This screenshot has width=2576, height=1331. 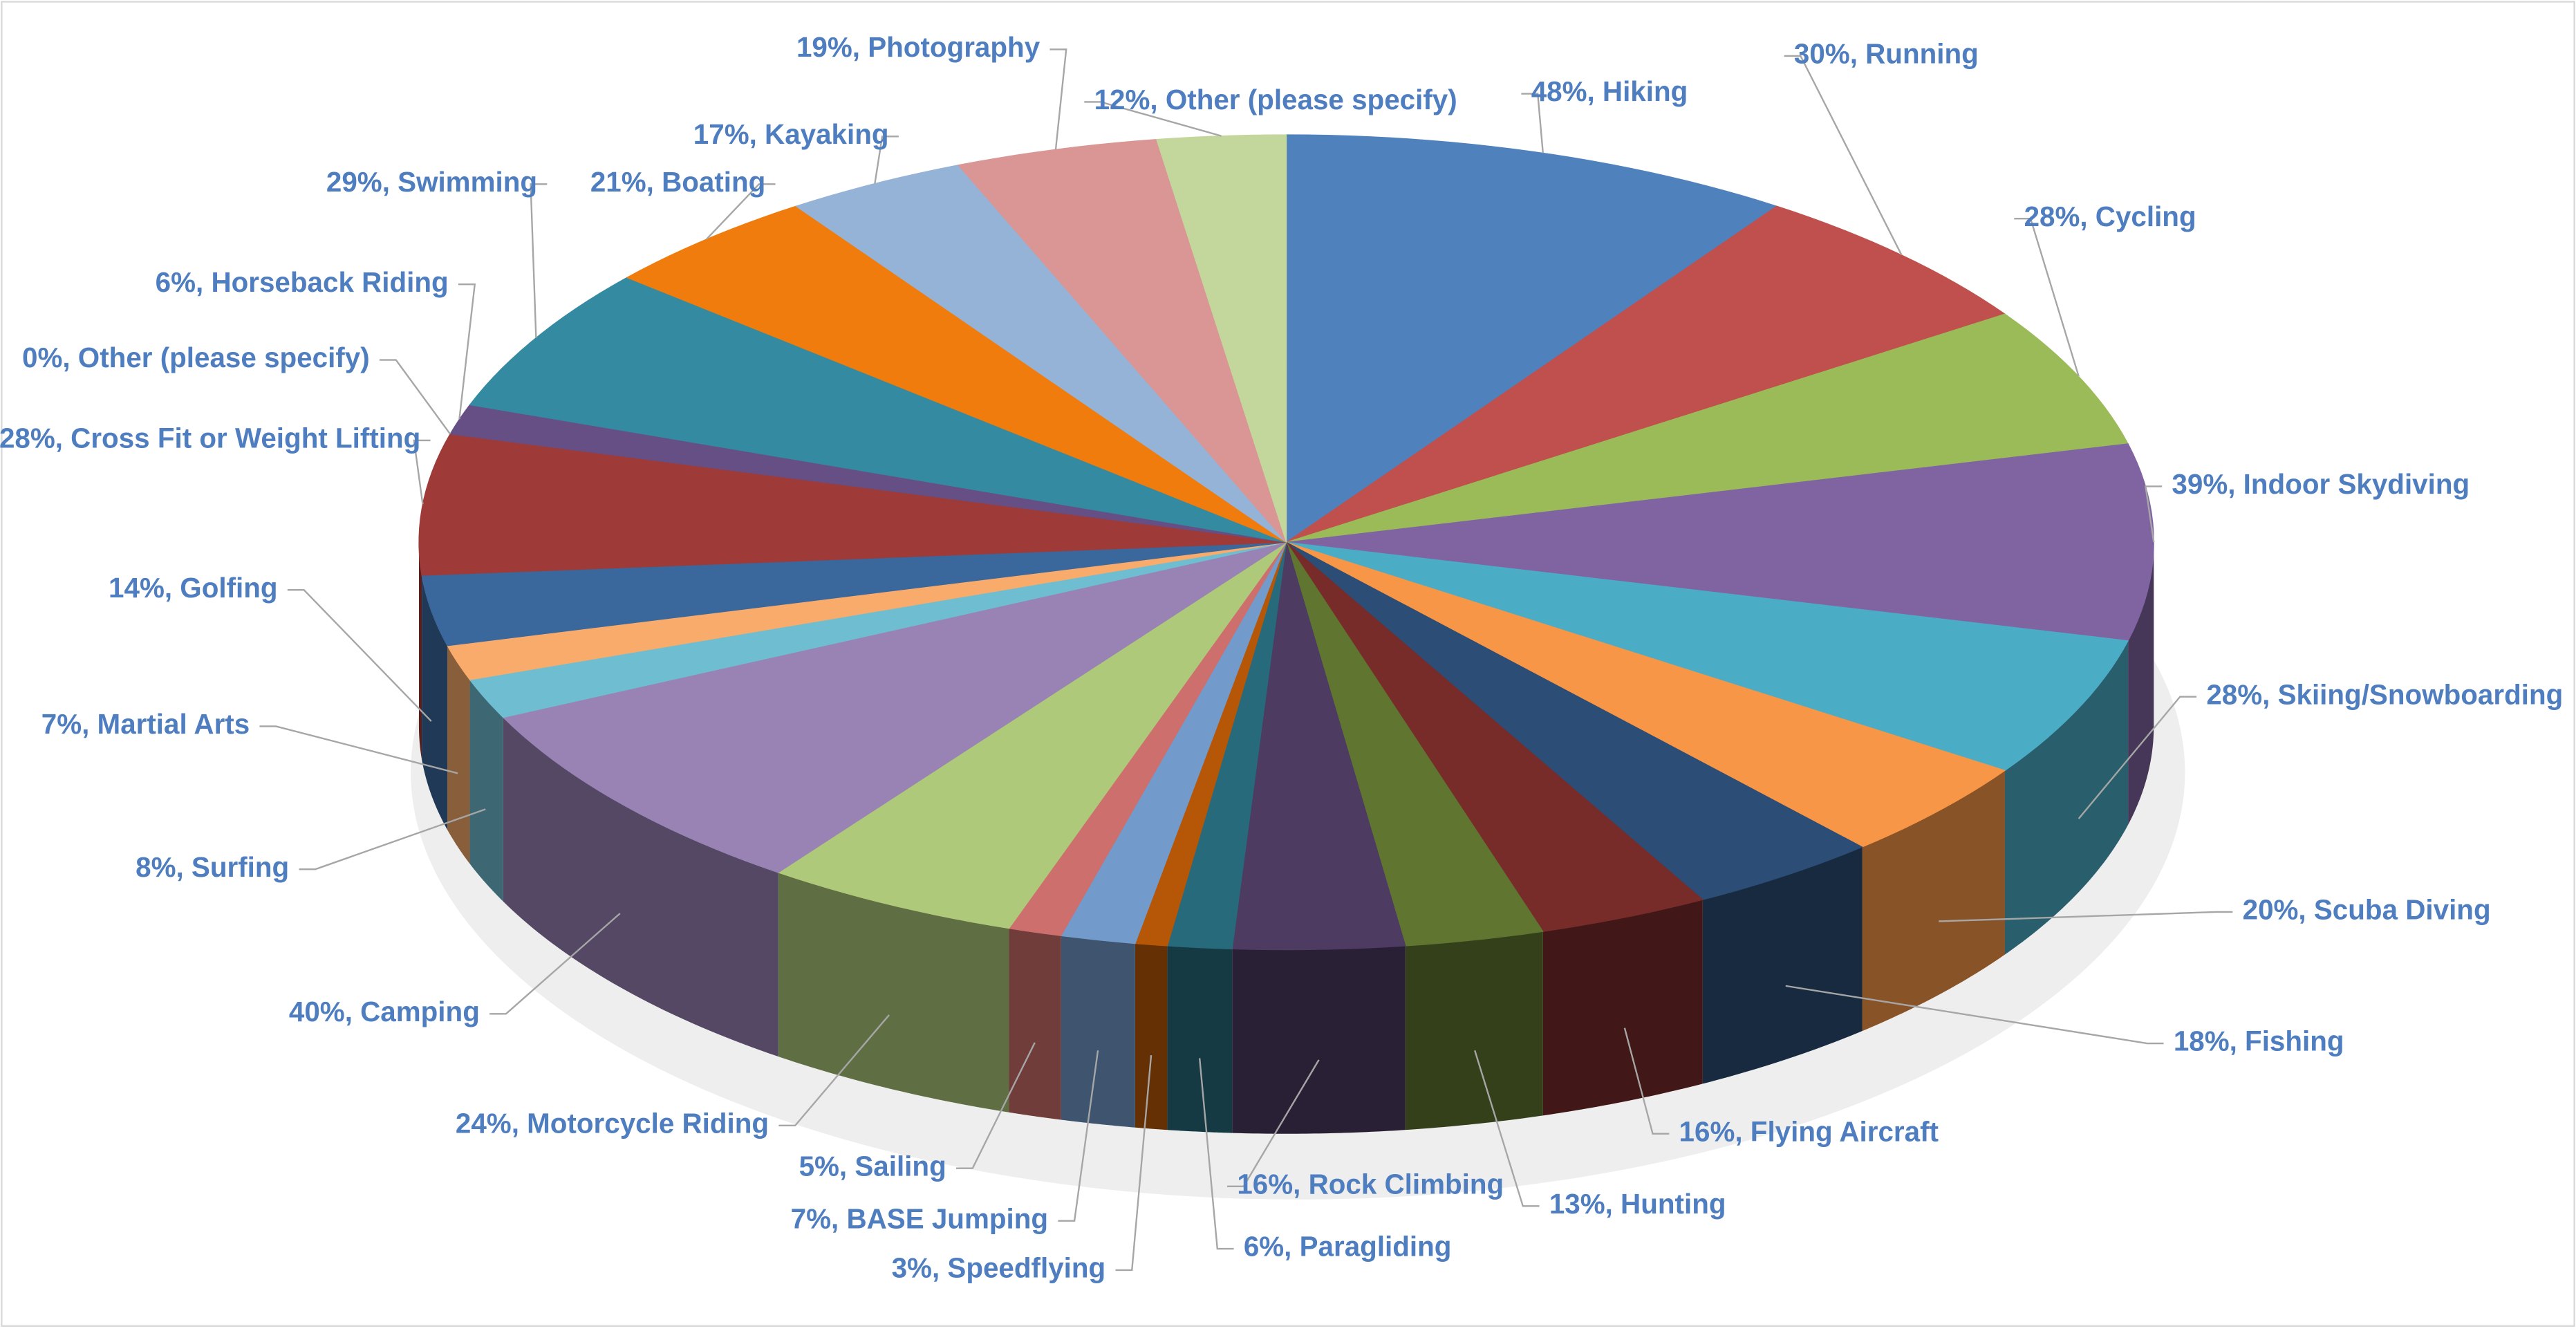 What do you see at coordinates (1370, 1184) in the screenshot?
I see `data-label: 16%, Rock Climbing` at bounding box center [1370, 1184].